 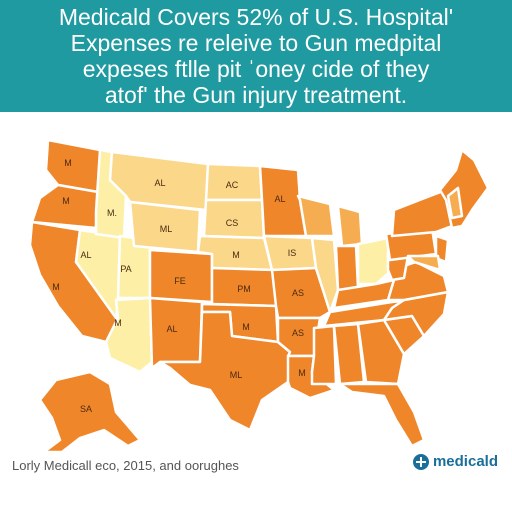 What do you see at coordinates (56, 287) in the screenshot?
I see `label-ca: M` at bounding box center [56, 287].